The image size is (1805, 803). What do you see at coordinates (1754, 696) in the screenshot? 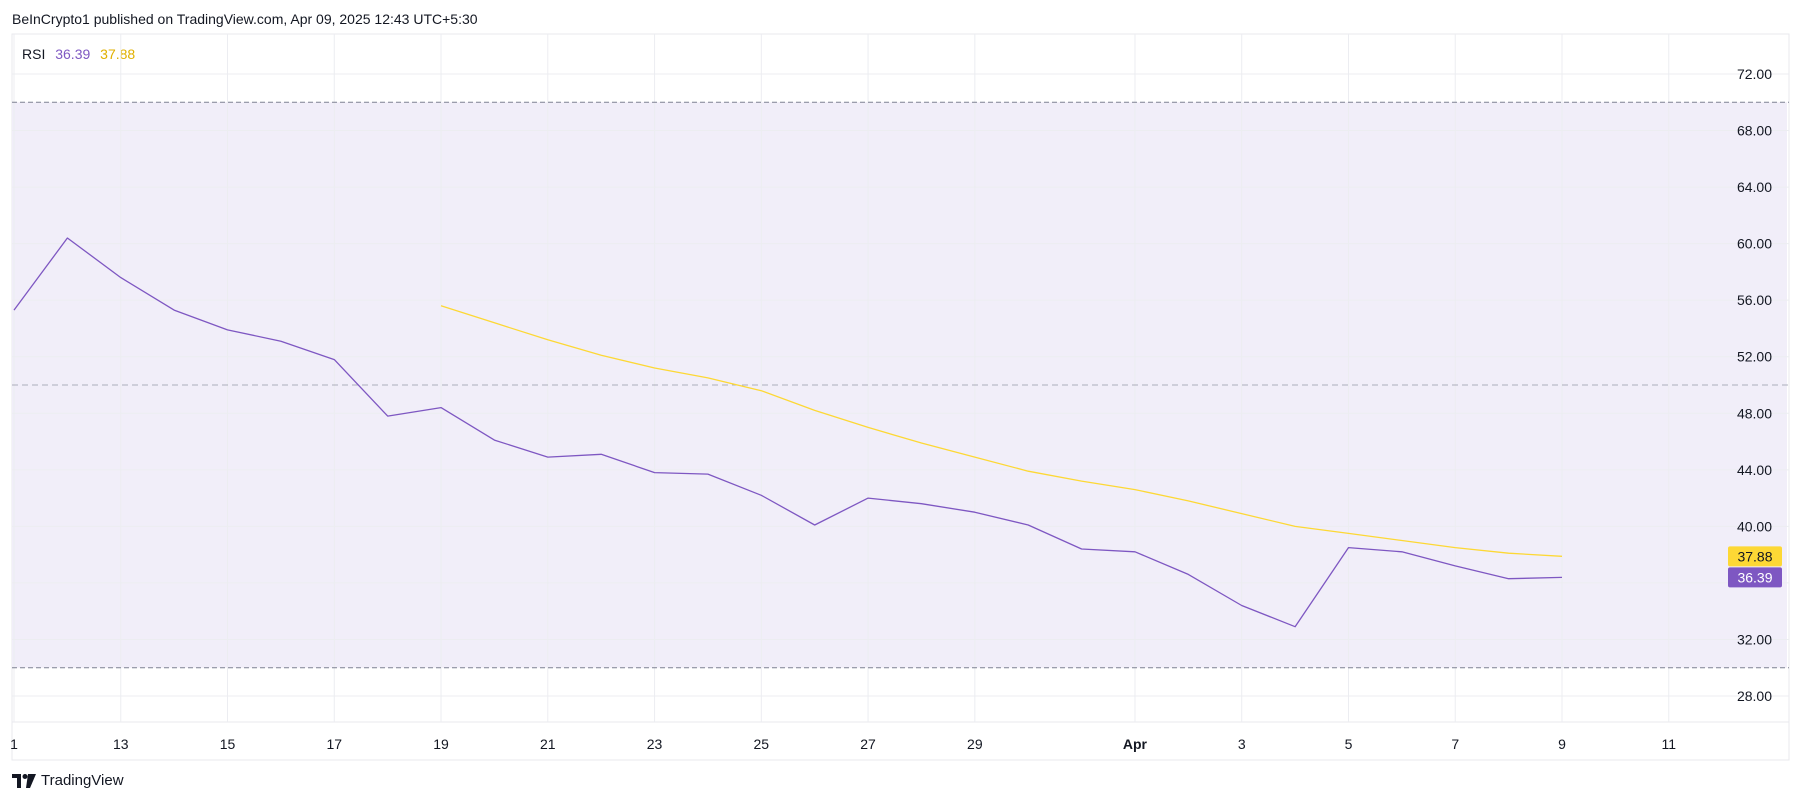
I see `y-tick-label: 28.00` at bounding box center [1754, 696].